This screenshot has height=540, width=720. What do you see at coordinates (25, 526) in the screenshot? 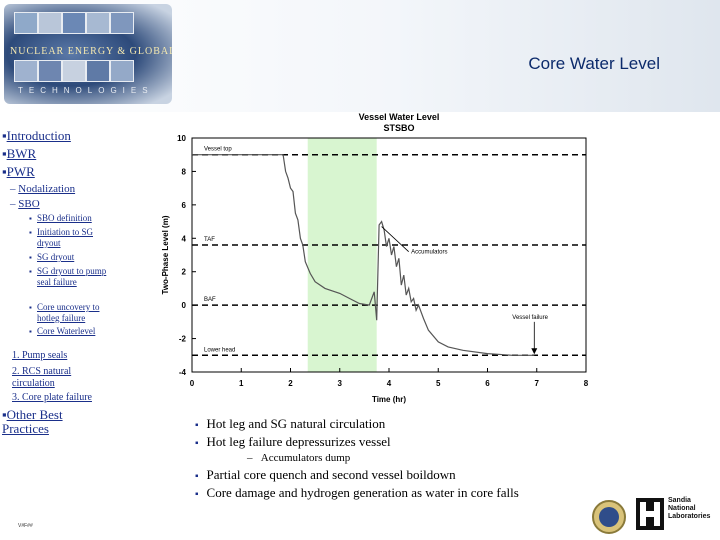
I see `slide-id: V#F##` at bounding box center [25, 526].